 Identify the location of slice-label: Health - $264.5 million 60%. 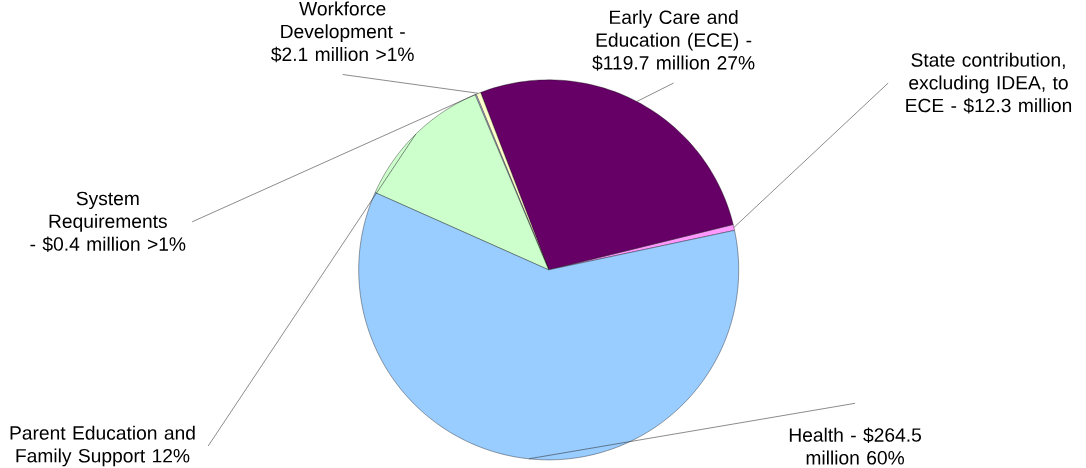
(855, 446).